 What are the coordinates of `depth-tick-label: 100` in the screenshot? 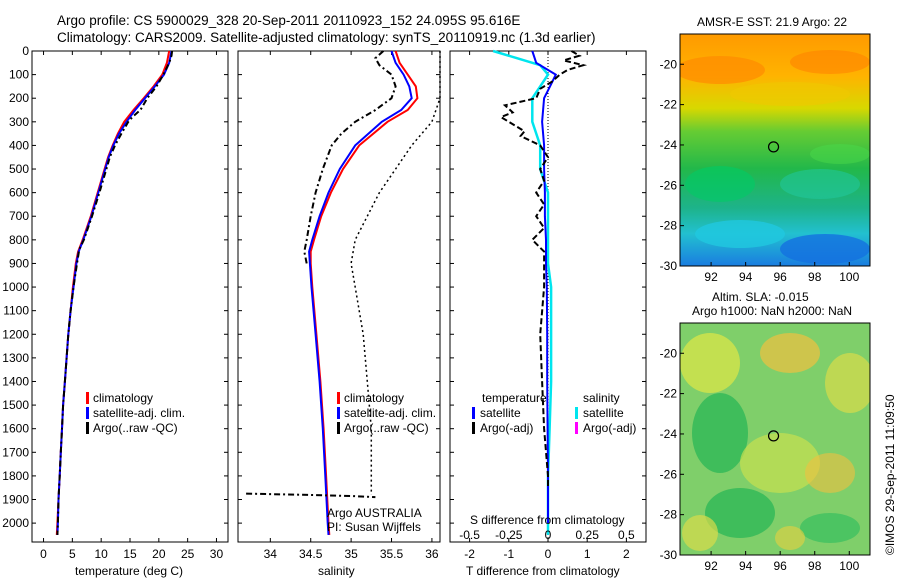 It's located at (19, 75).